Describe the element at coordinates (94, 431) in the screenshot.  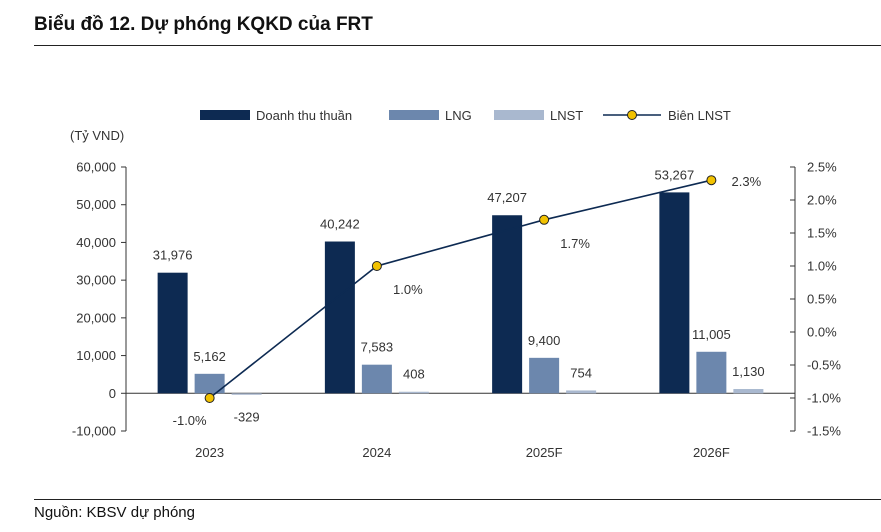
I see `y-tick-label: -10,000` at that location.